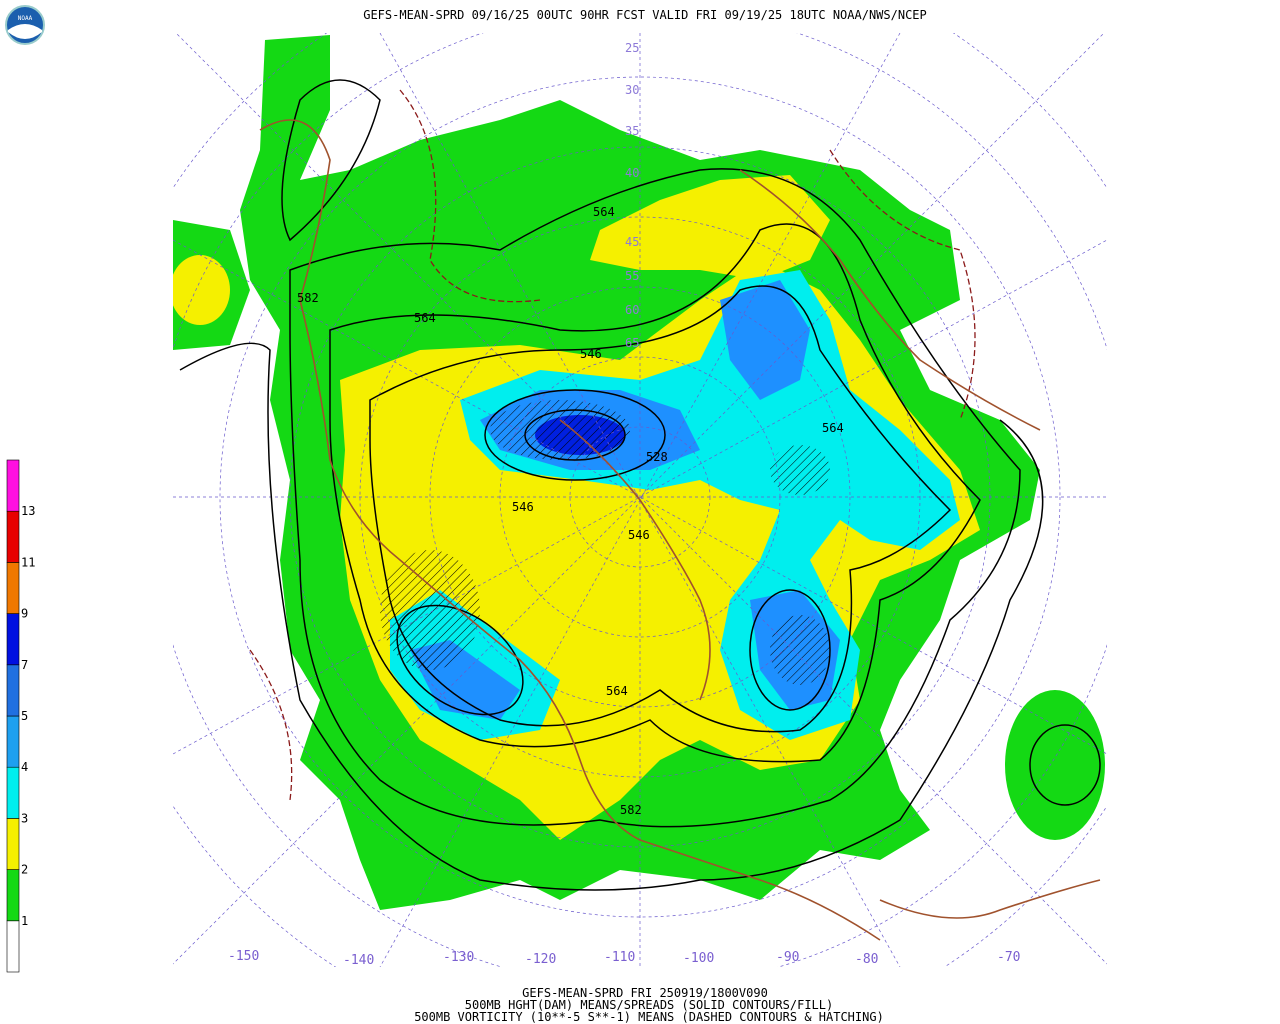 This screenshot has height=1024, width=1280. I want to click on lat-label: 25, so click(632, 48).